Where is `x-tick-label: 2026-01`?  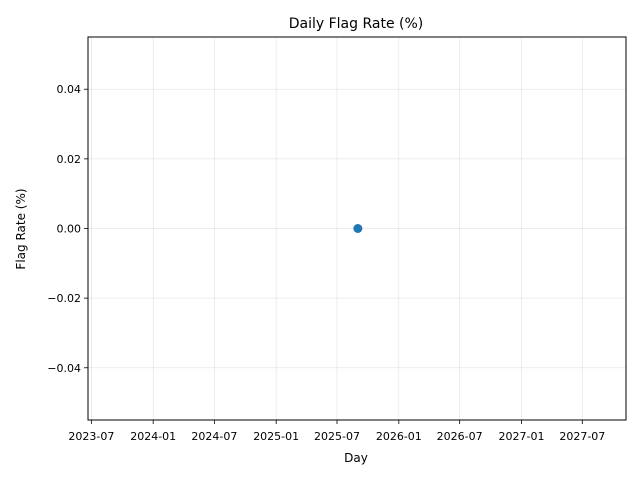 x-tick-label: 2026-01 is located at coordinates (399, 436).